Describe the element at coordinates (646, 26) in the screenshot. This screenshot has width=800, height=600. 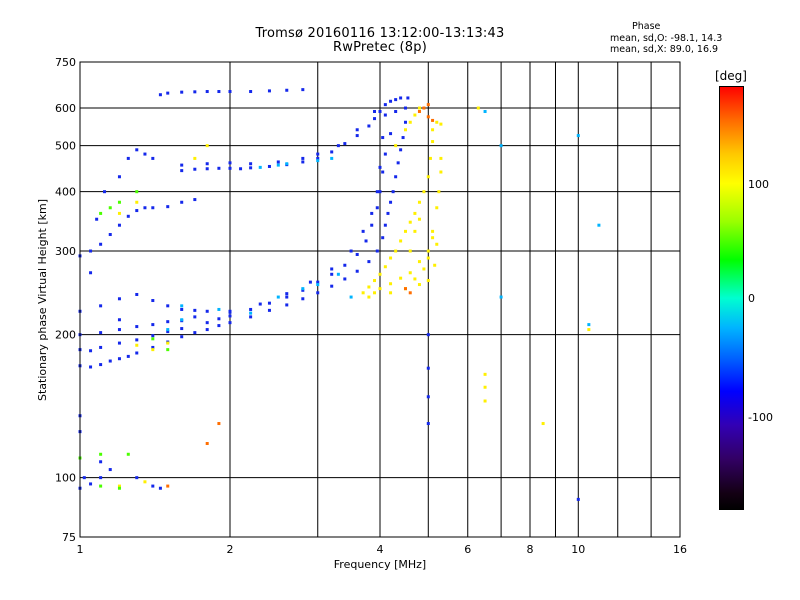
I see `phase-label: Phase` at that location.